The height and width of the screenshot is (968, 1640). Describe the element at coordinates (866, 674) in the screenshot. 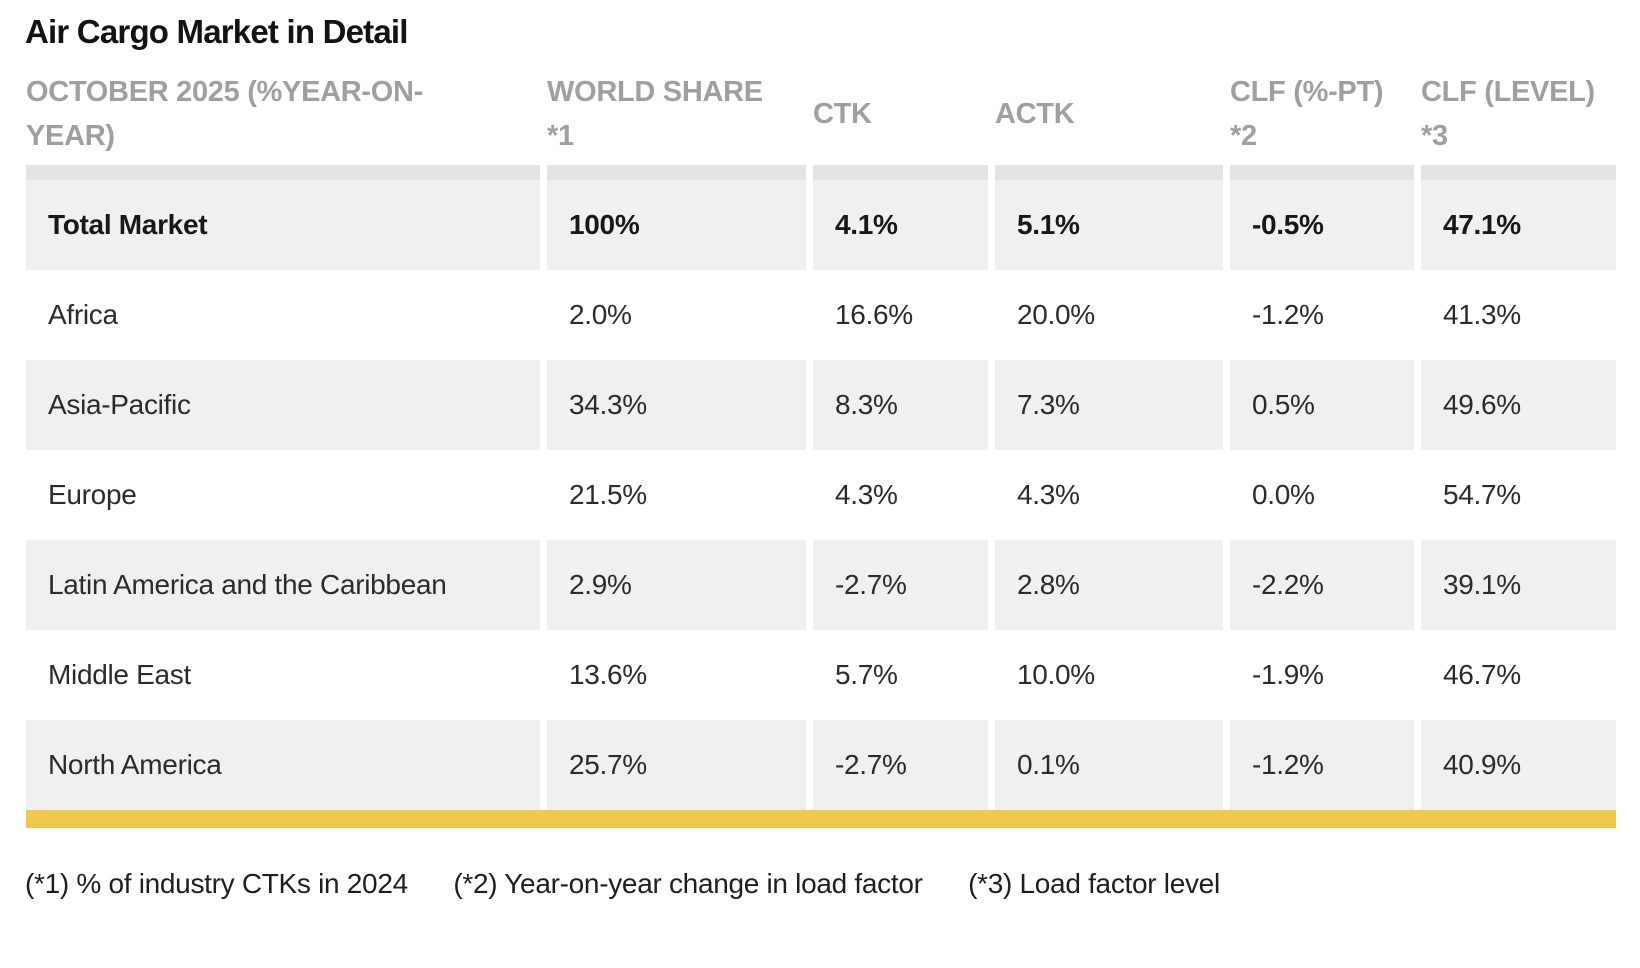

I see `cell-ctk: 5.7%` at that location.